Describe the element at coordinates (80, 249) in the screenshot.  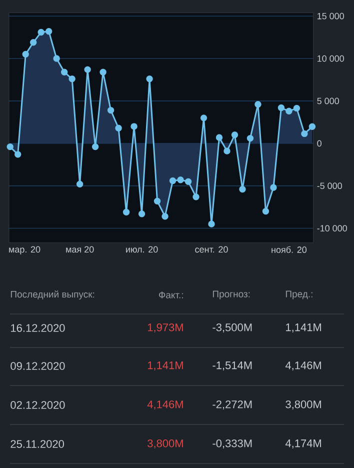
I see `x-tick-label: мая 20` at that location.